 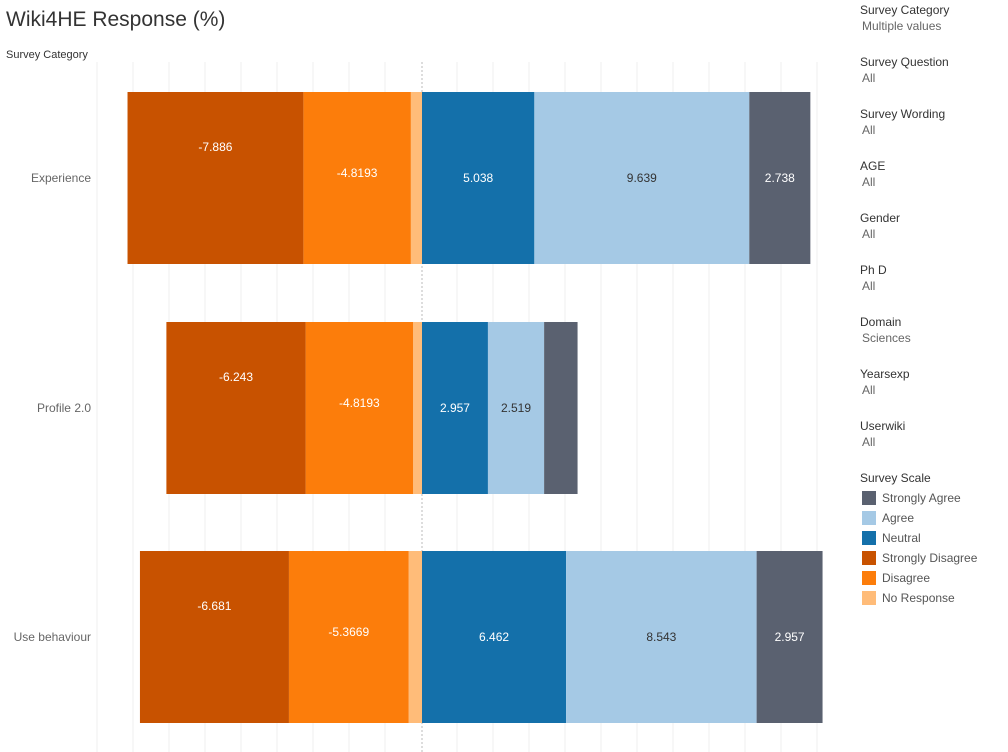 What do you see at coordinates (903, 114) in the screenshot?
I see `filter-title: Survey Wording` at bounding box center [903, 114].